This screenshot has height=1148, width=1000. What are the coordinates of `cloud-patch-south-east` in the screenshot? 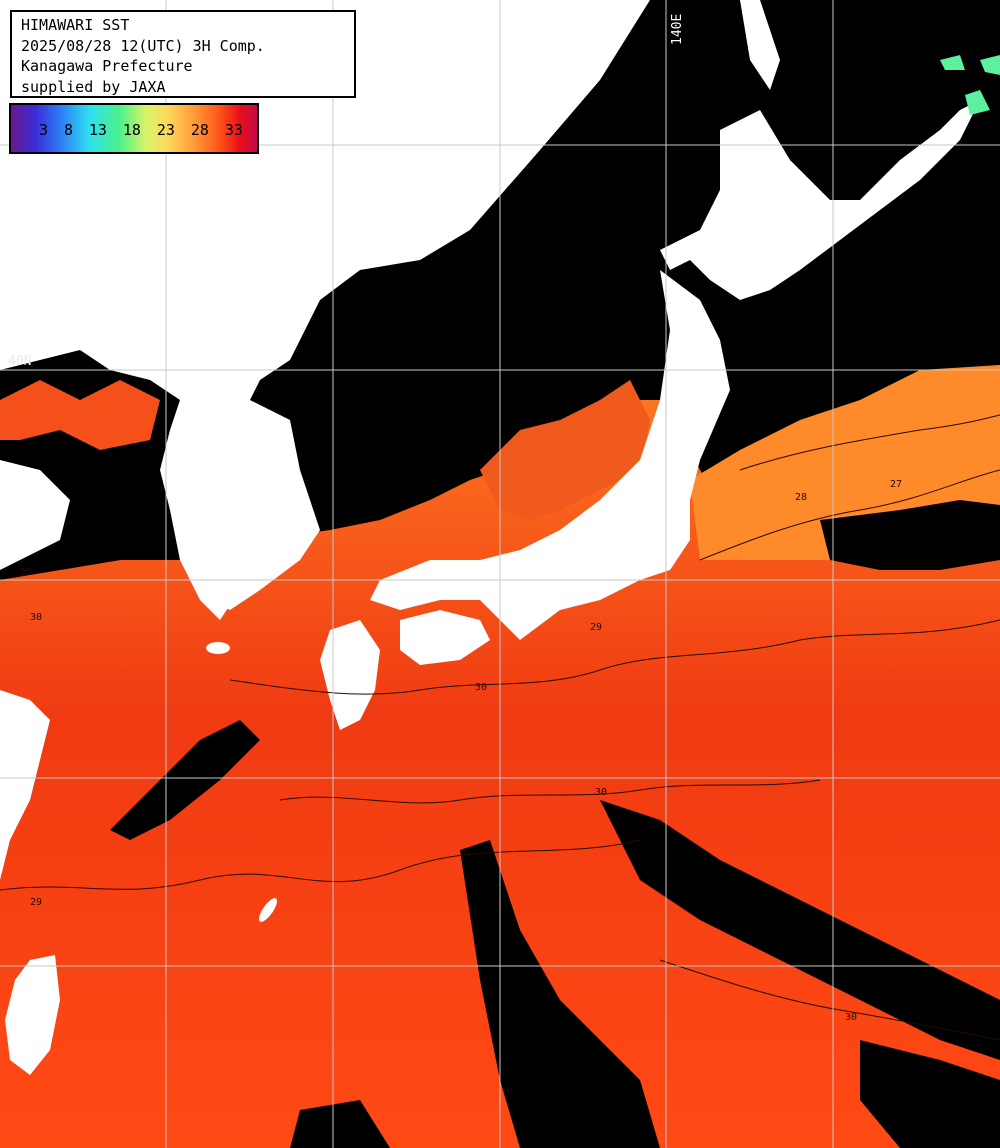 It's located at (930, 1094).